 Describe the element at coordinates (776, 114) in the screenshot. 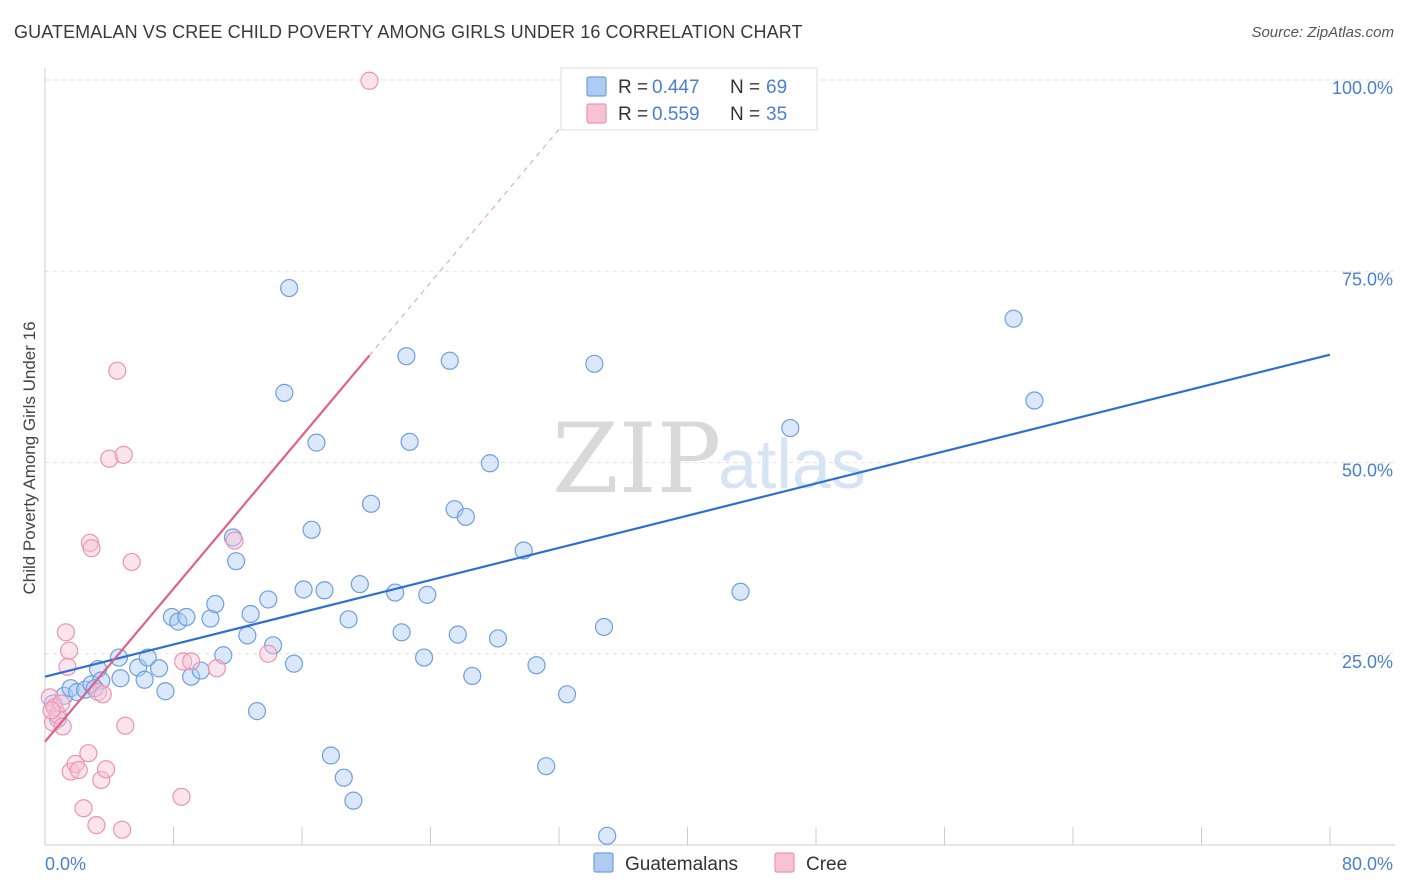

I see `legend-n-value-cree: 35` at that location.